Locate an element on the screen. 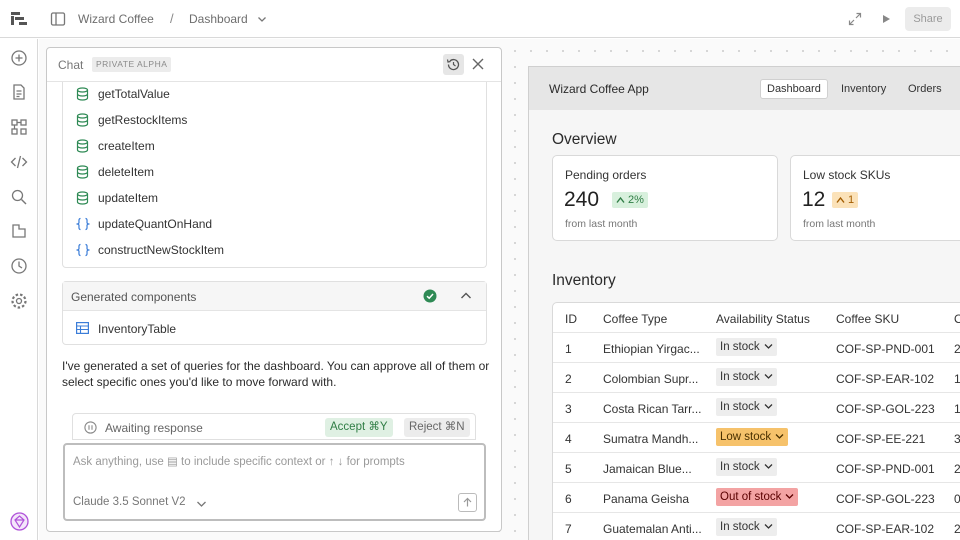  breadcrumb-page: Dashboard is located at coordinates (218, 19).